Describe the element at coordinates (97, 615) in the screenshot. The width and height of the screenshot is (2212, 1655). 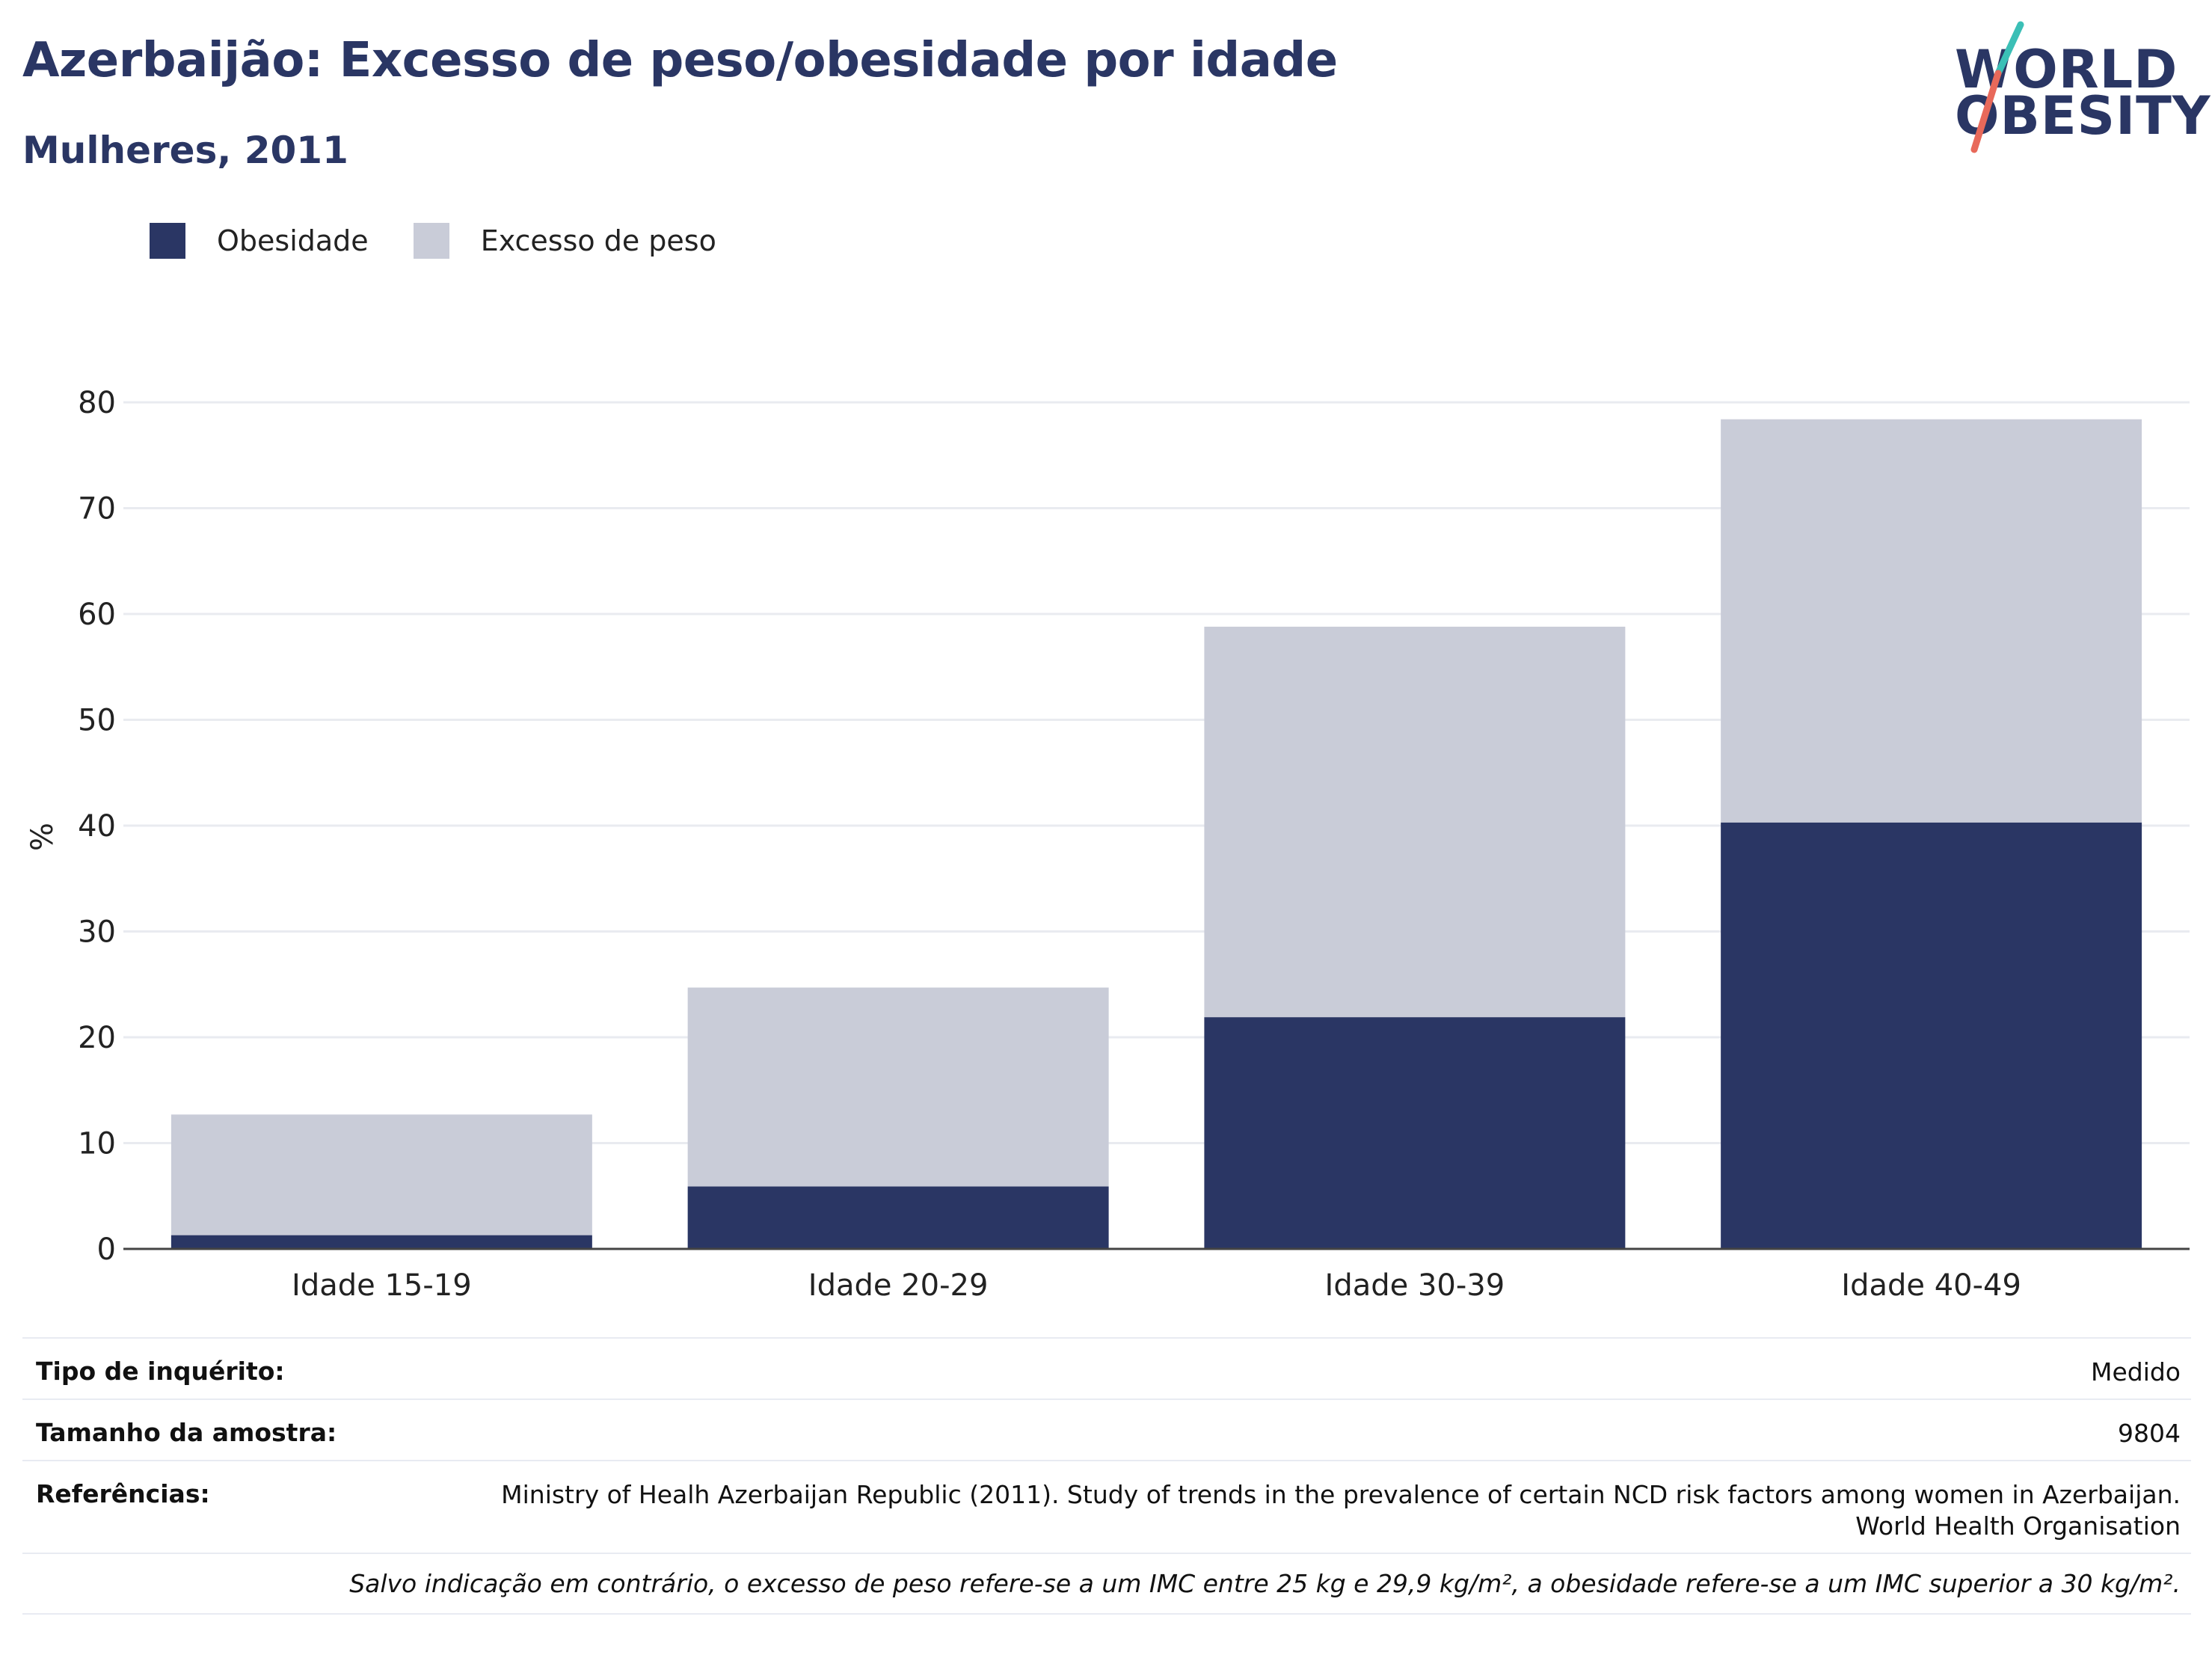
I see `y-tick-label: 60` at that location.